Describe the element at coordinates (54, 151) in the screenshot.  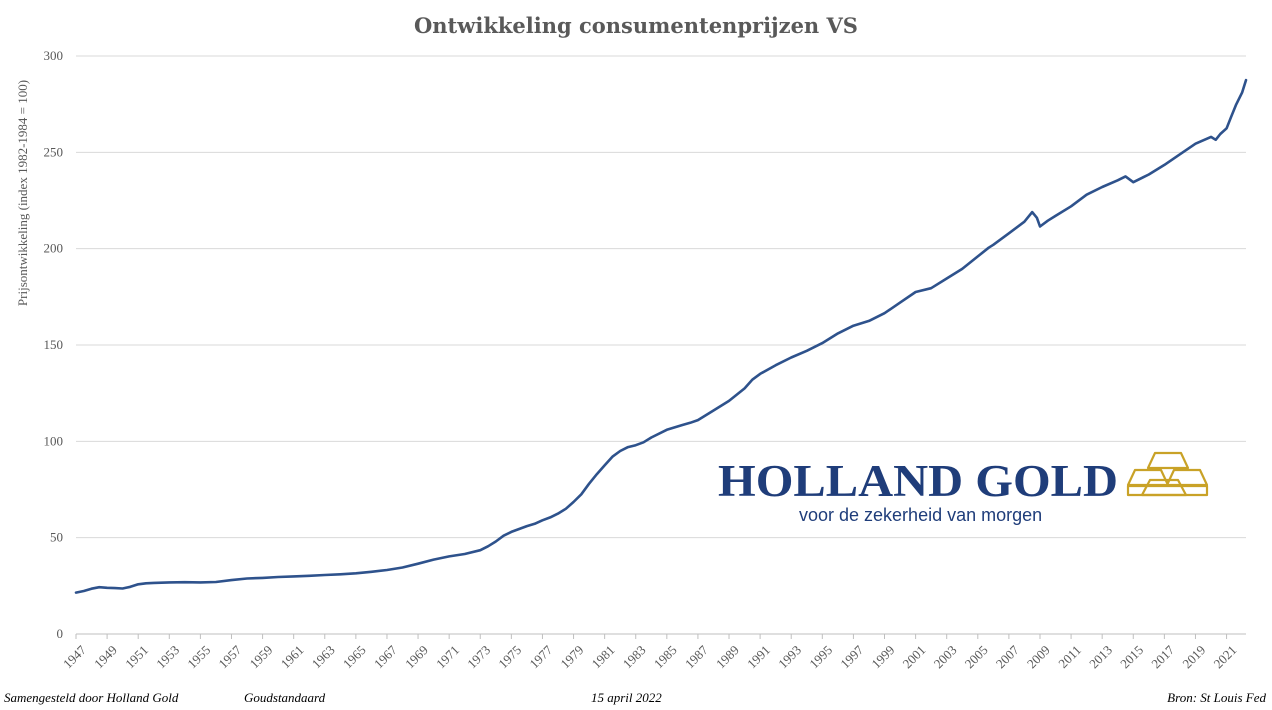
I see `y-tick-label: 250` at that location.